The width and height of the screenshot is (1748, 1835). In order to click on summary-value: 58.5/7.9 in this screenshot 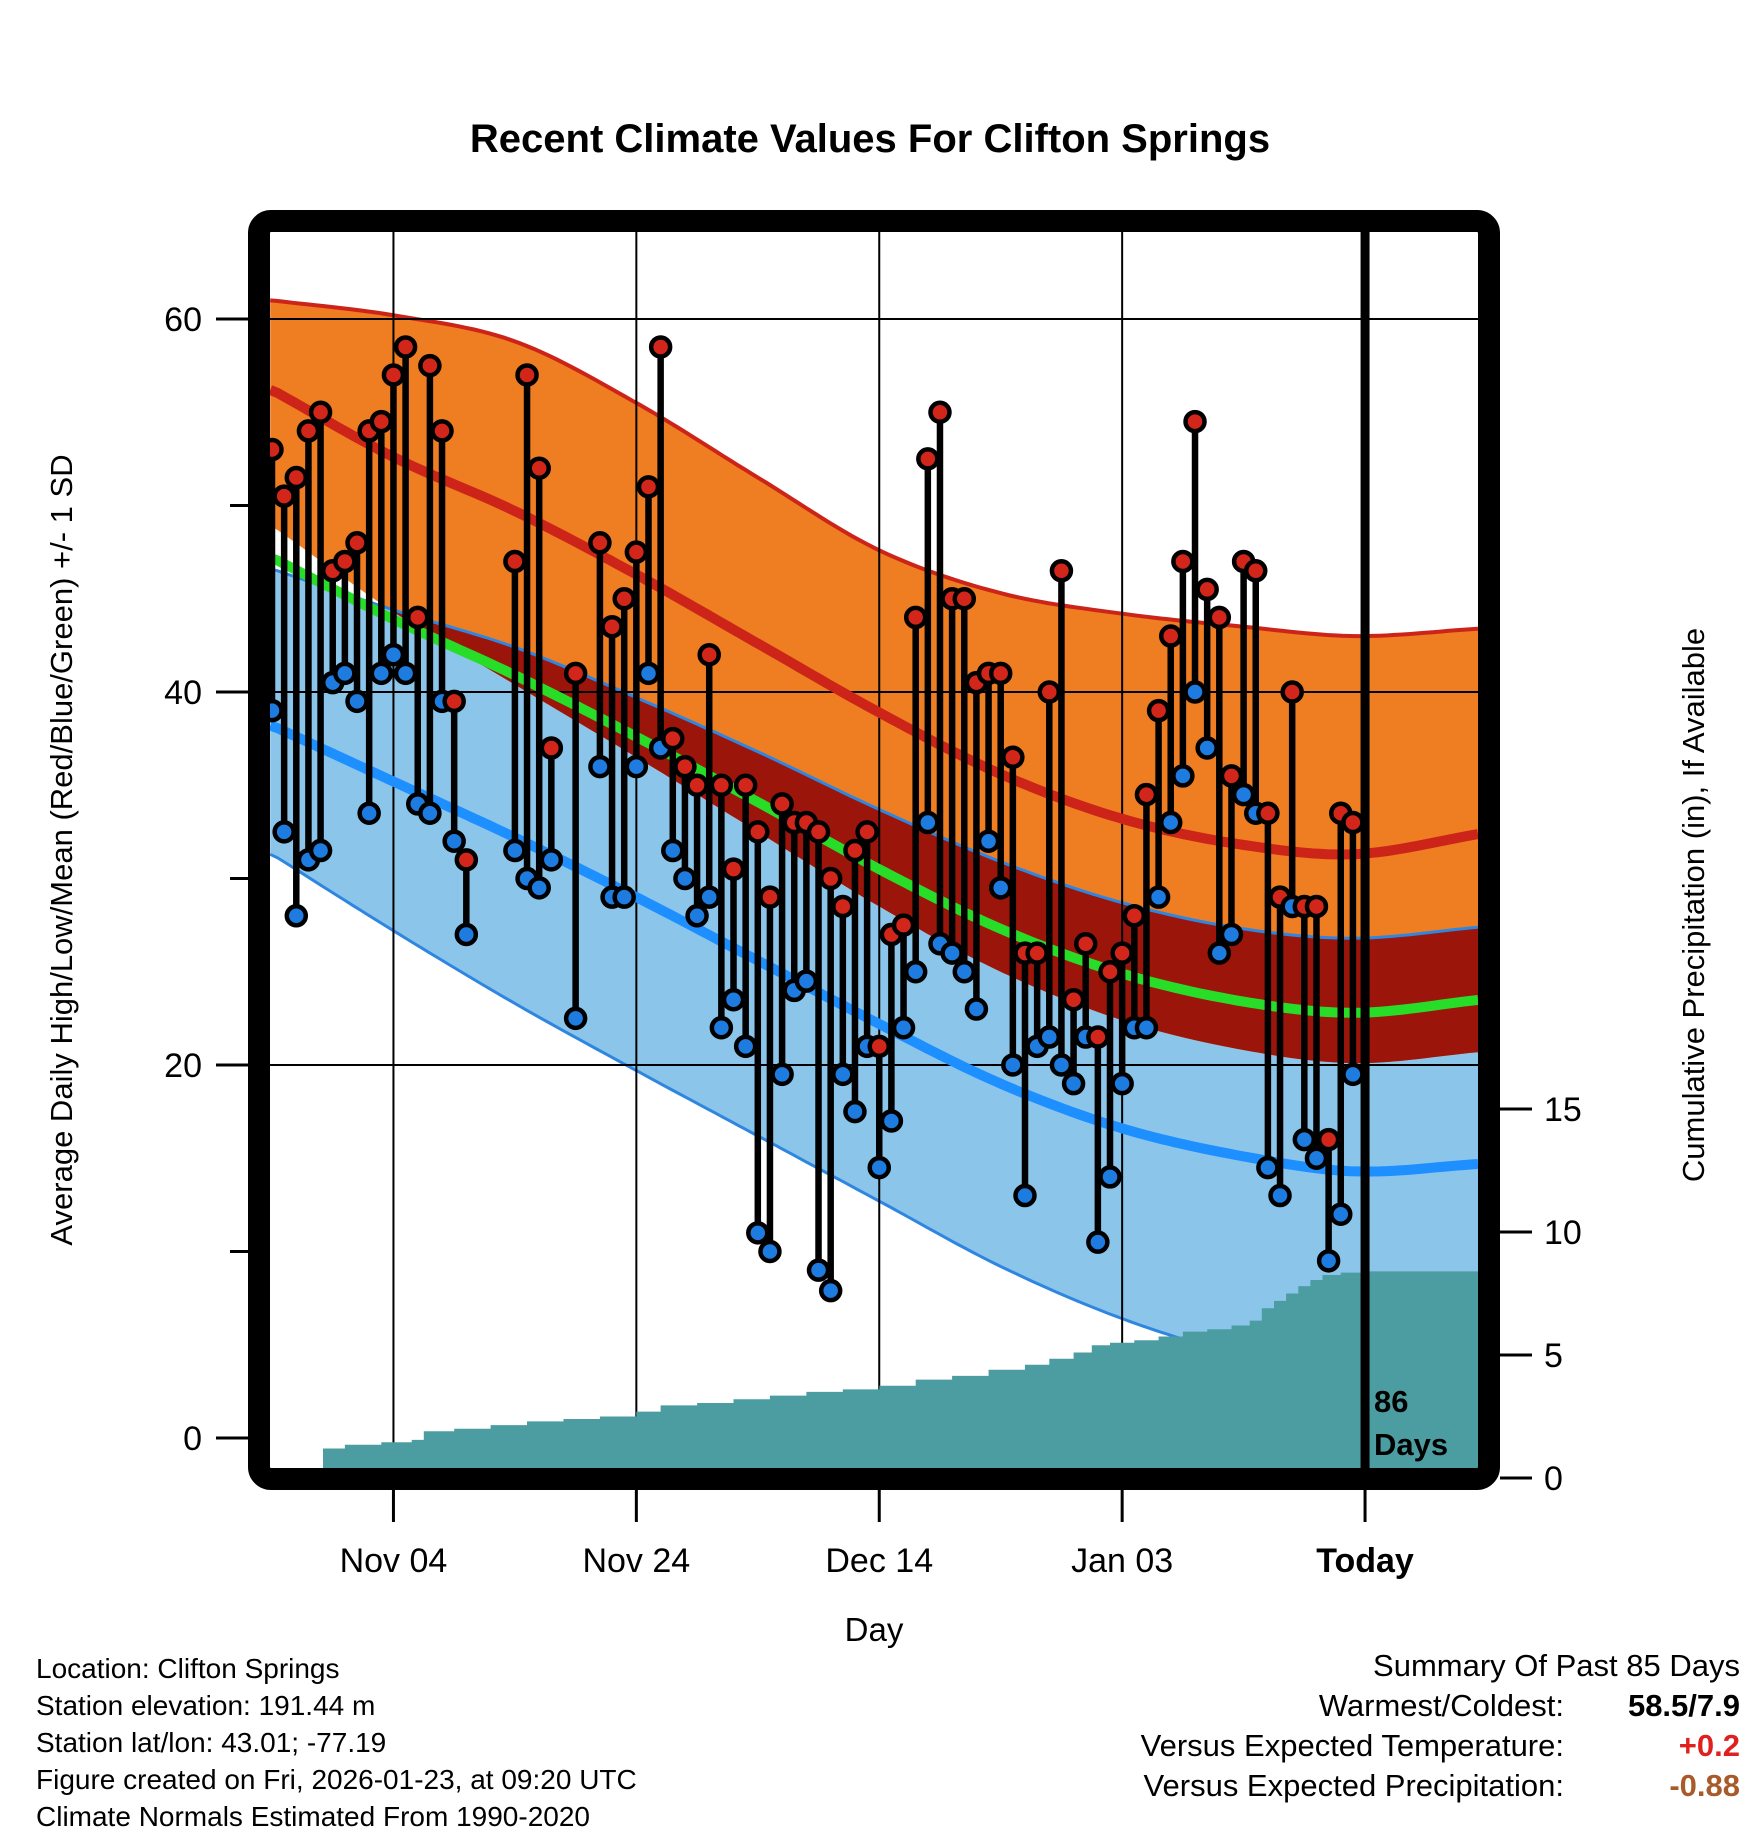, I will do `click(1683, 1705)`.